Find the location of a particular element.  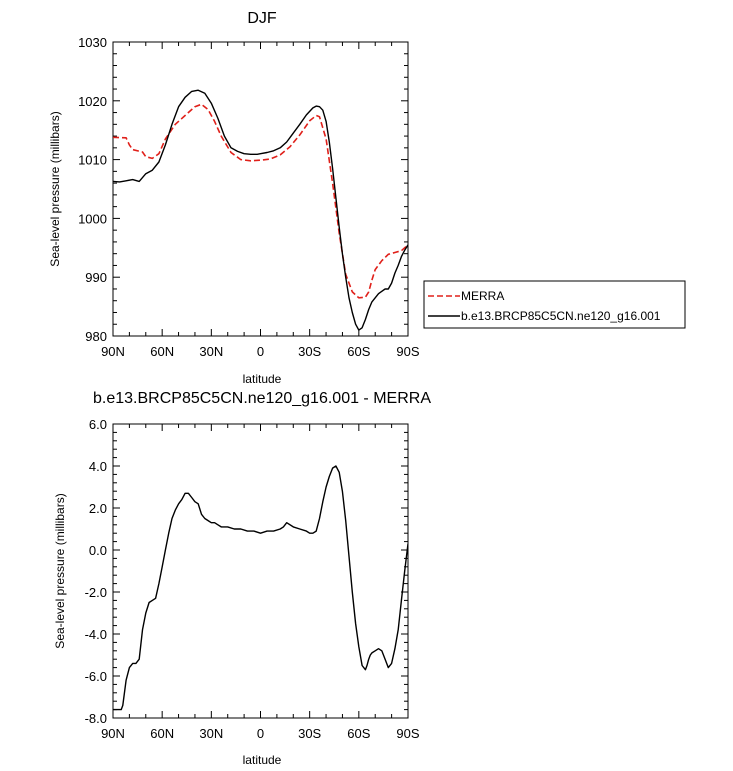

djf-y-tick-label: 1020 is located at coordinates (92, 101).